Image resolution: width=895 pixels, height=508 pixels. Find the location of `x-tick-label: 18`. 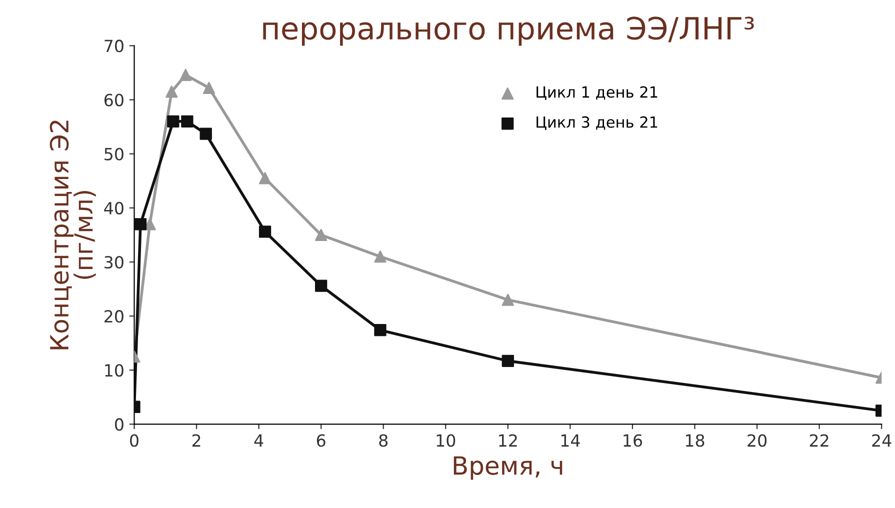

x-tick-label: 18 is located at coordinates (695, 440).